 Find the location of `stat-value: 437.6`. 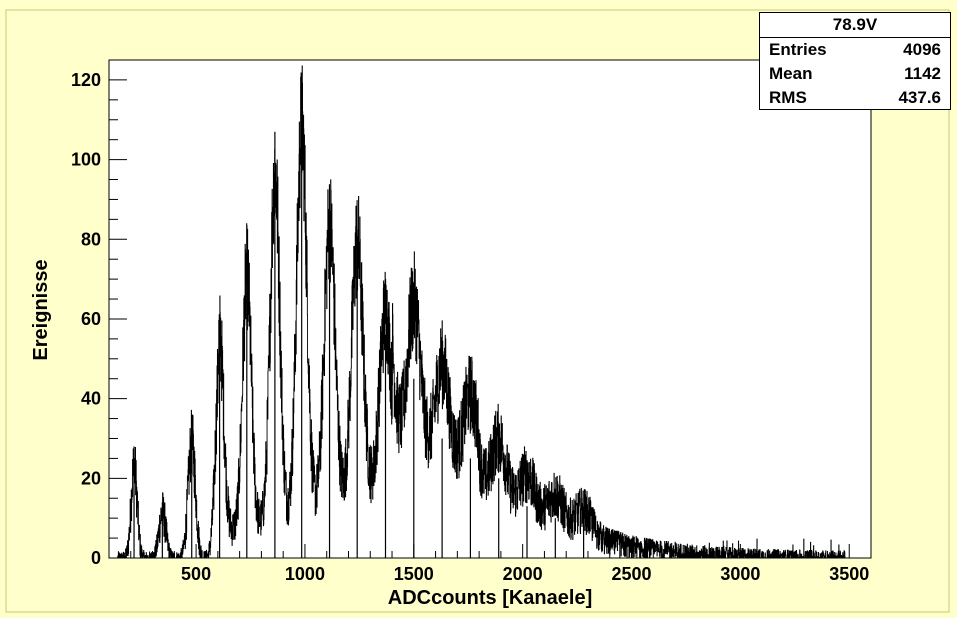

stat-value: 437.6 is located at coordinates (919, 97).